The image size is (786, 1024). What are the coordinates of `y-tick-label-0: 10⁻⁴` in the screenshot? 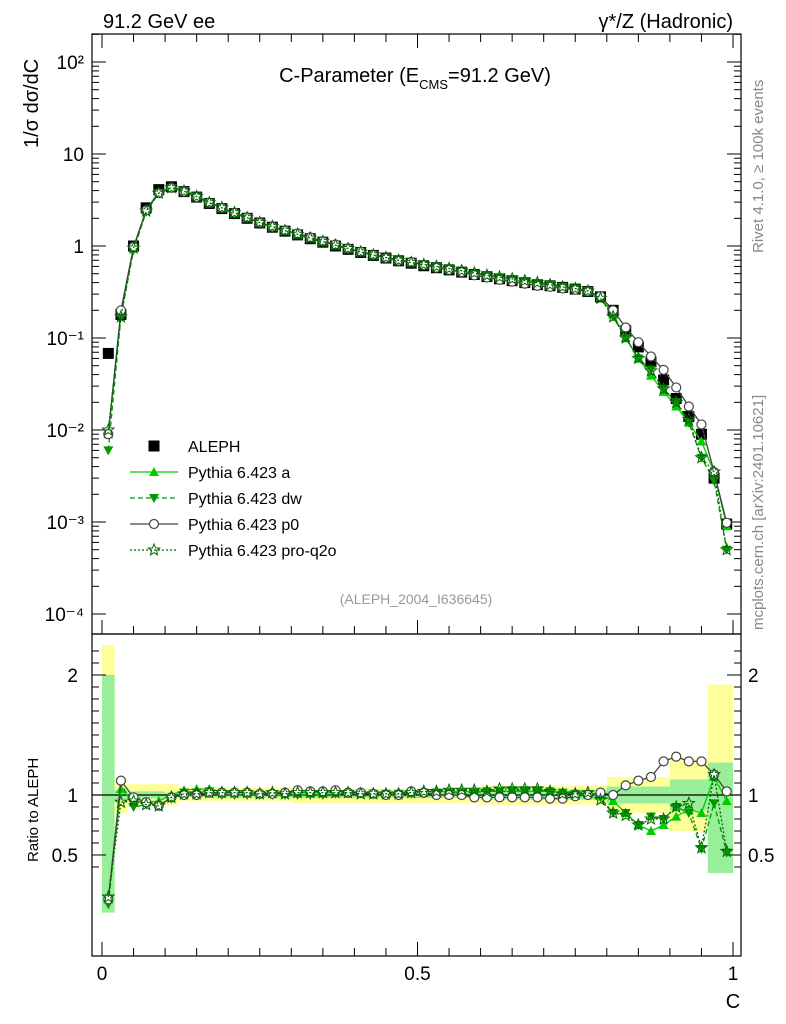 It's located at (64, 615).